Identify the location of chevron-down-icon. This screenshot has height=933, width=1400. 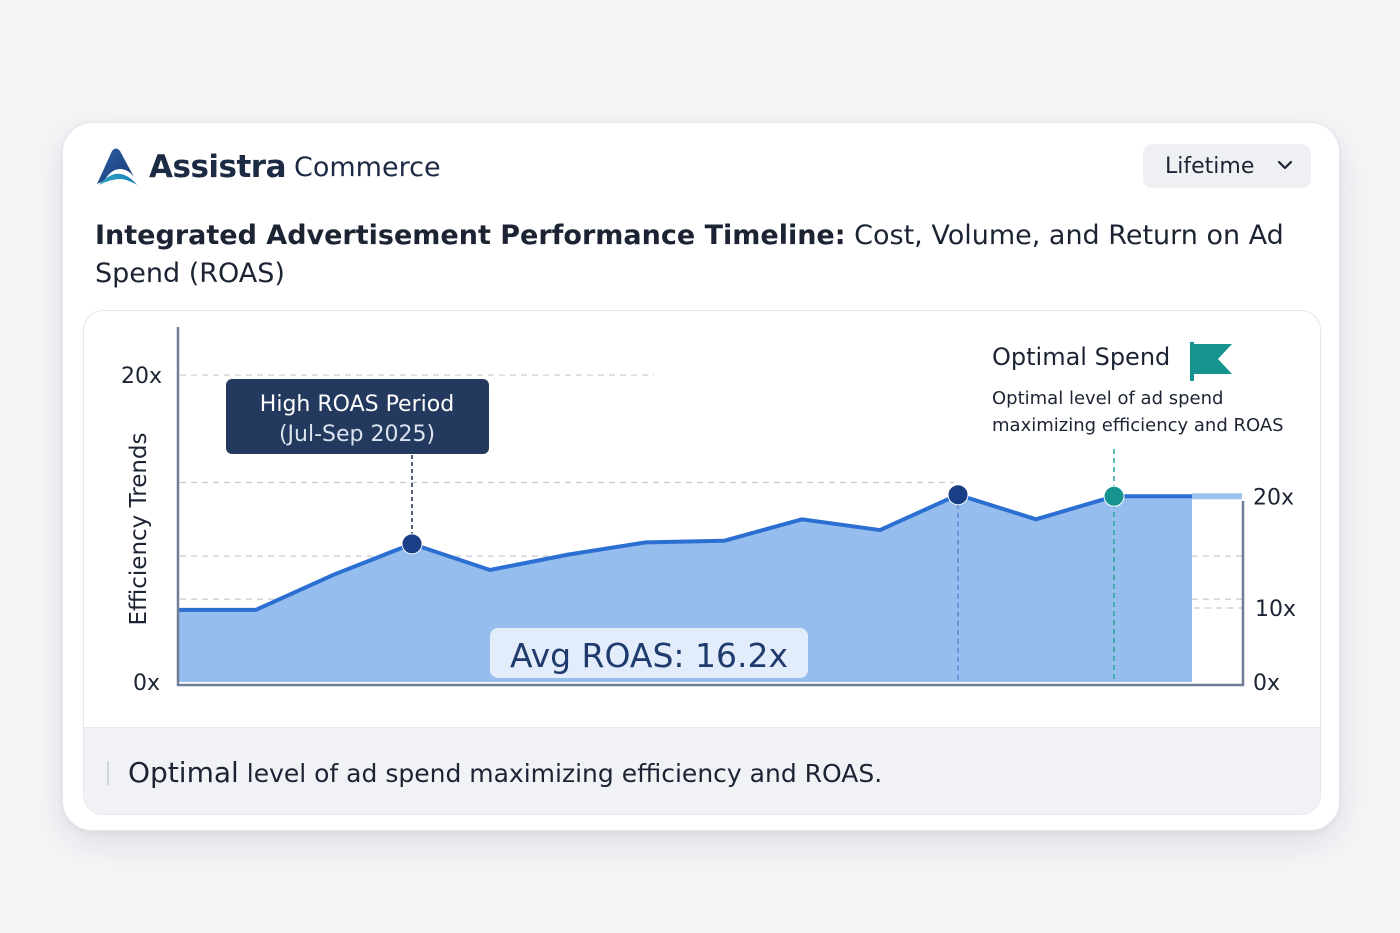
(1285, 165).